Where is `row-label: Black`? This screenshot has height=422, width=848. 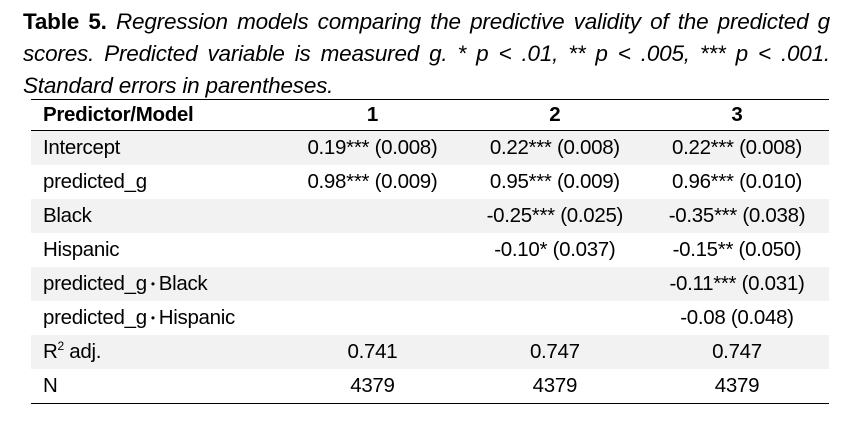
row-label: Black is located at coordinates (67, 215).